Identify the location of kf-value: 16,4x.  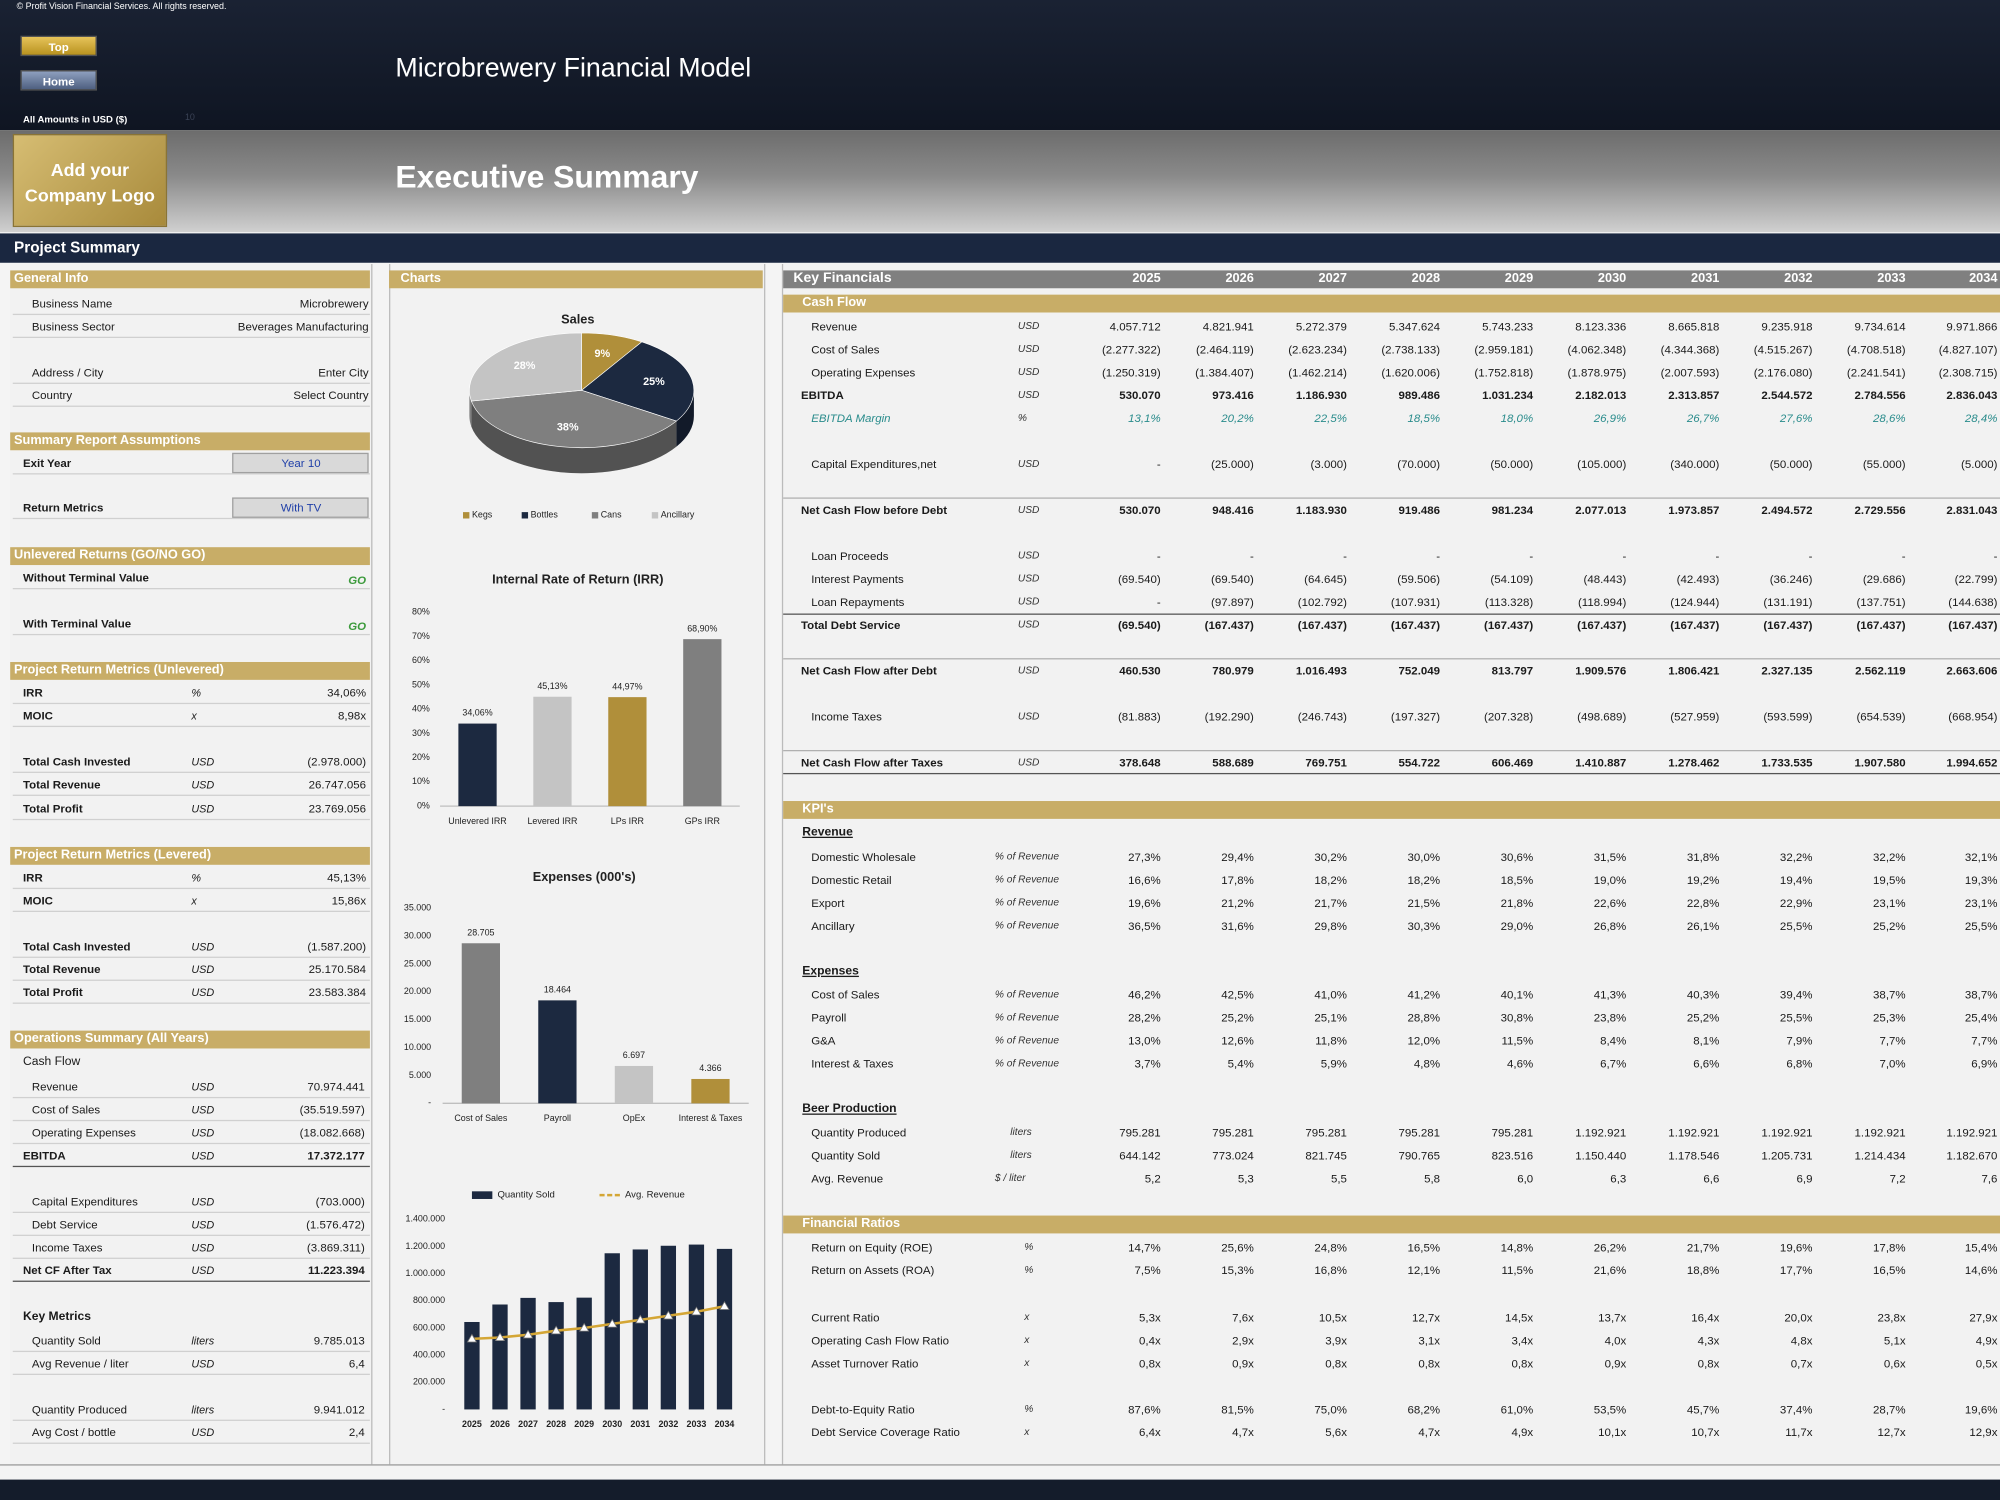
(1705, 1317).